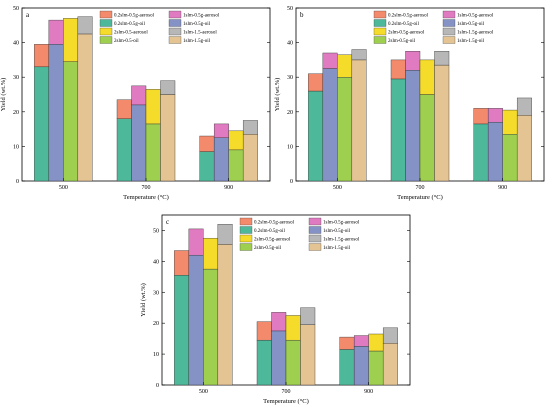 This screenshot has width=550, height=415. Describe the element at coordinates (201, 16) in the screenshot. I see `legend-label: 1slm-0.5g-aerosol` at that location.